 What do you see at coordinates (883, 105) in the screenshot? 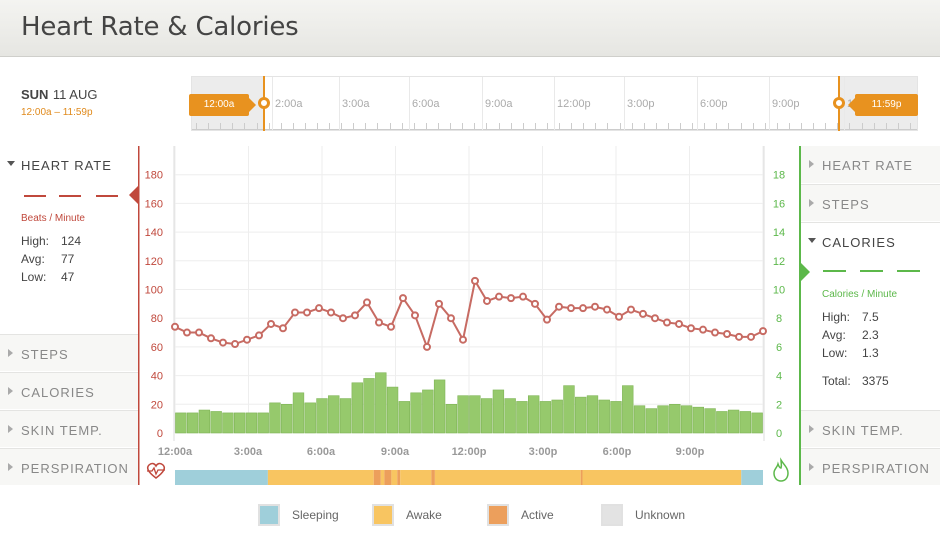
I see `range-end-flag: 11:59p` at bounding box center [883, 105].